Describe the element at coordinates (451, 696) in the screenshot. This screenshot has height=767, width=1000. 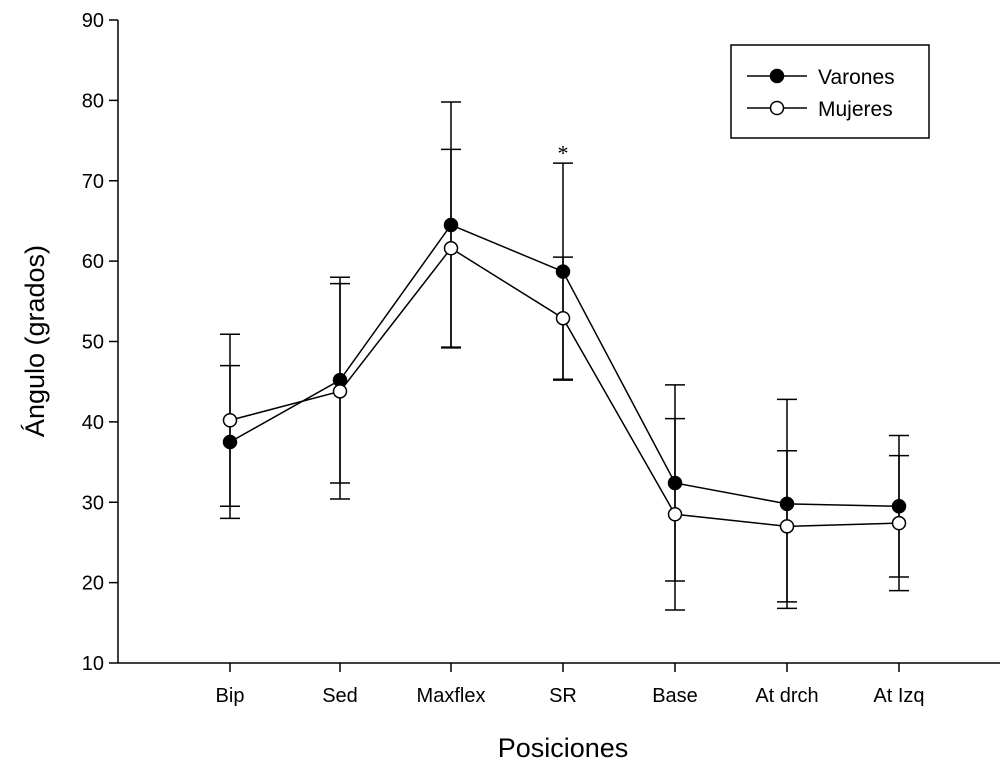
I see `x-tick-label: Maxflex` at that location.